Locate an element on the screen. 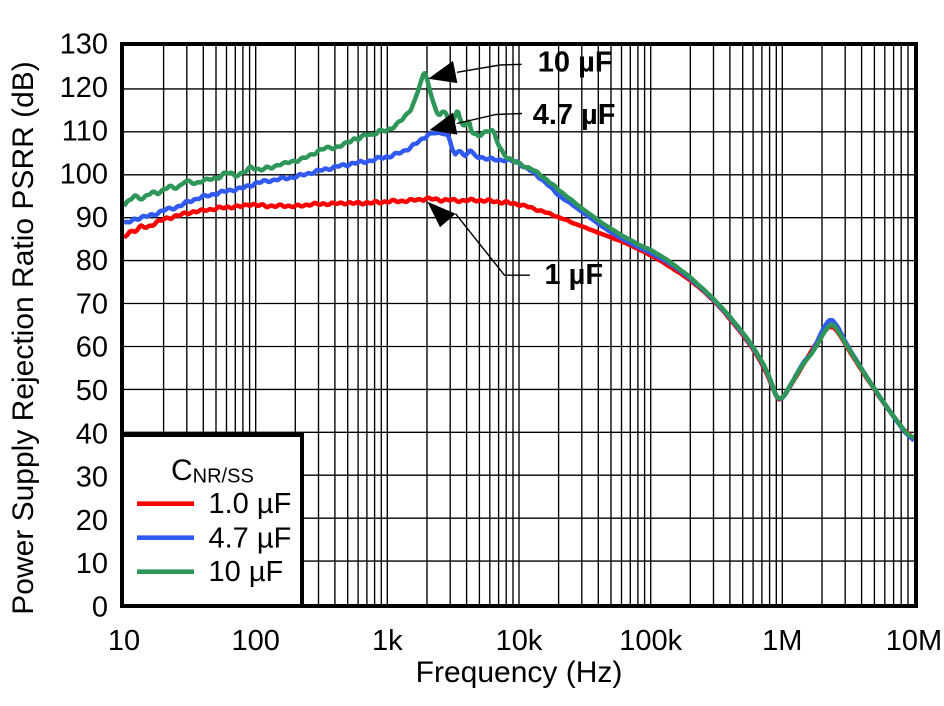  svg-text: 1.0 µF is located at coordinates (250, 504).